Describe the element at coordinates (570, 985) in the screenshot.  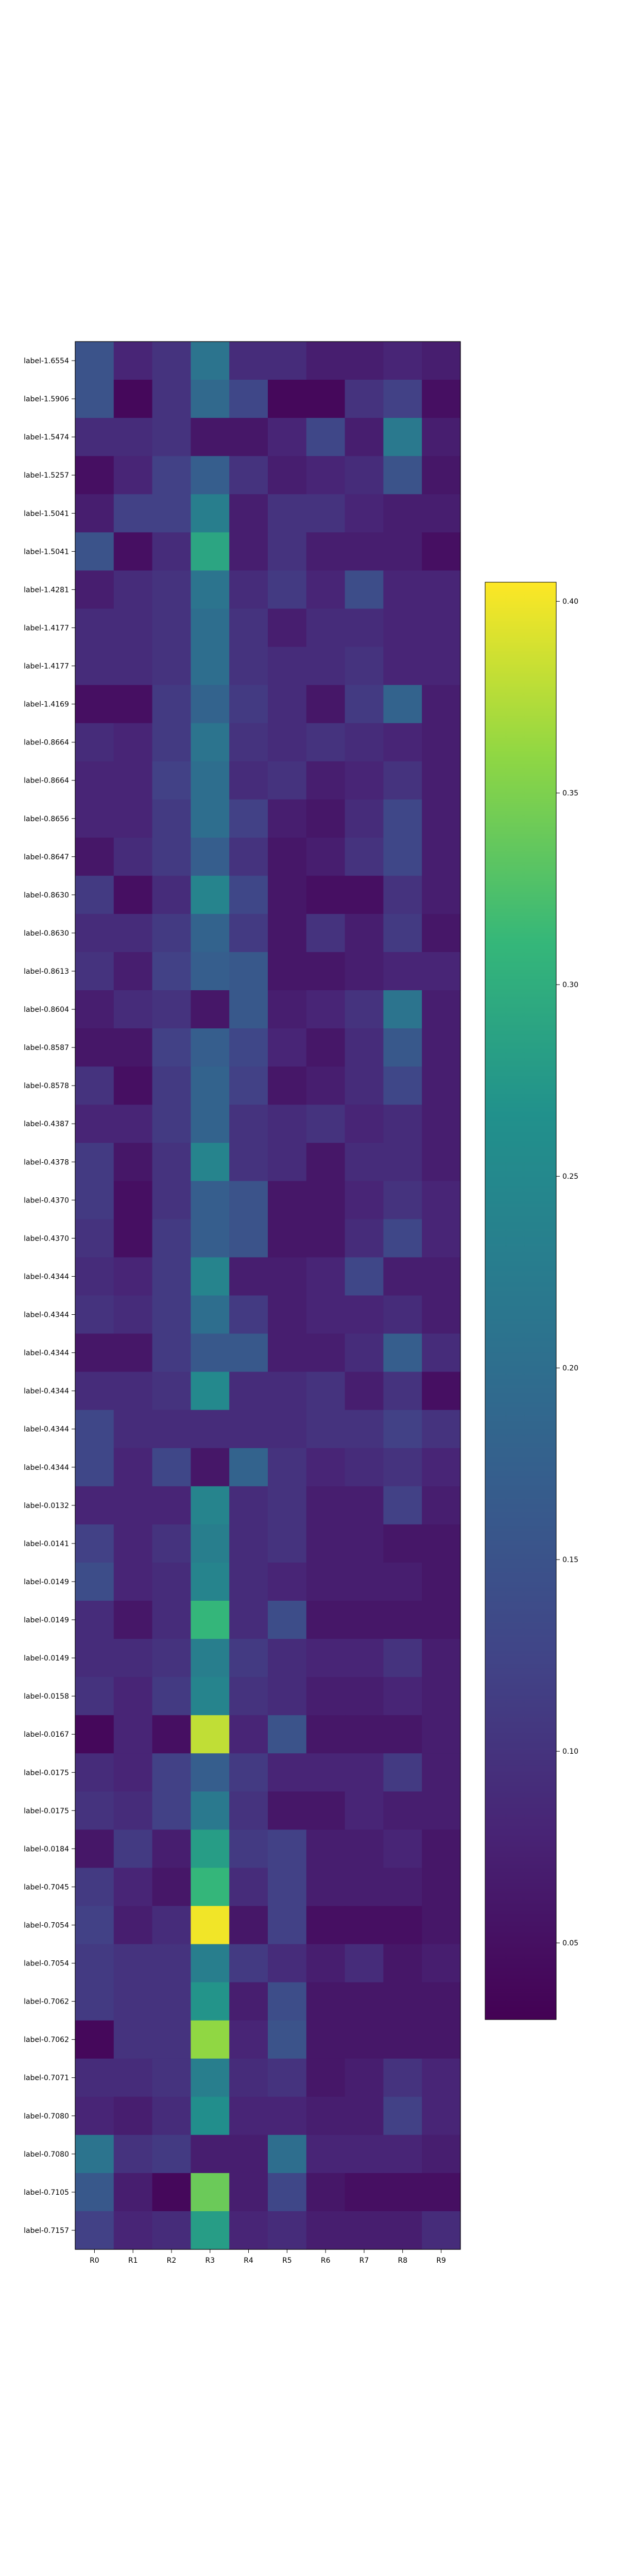
I see `colorbar-tick-label: 0.30` at that location.